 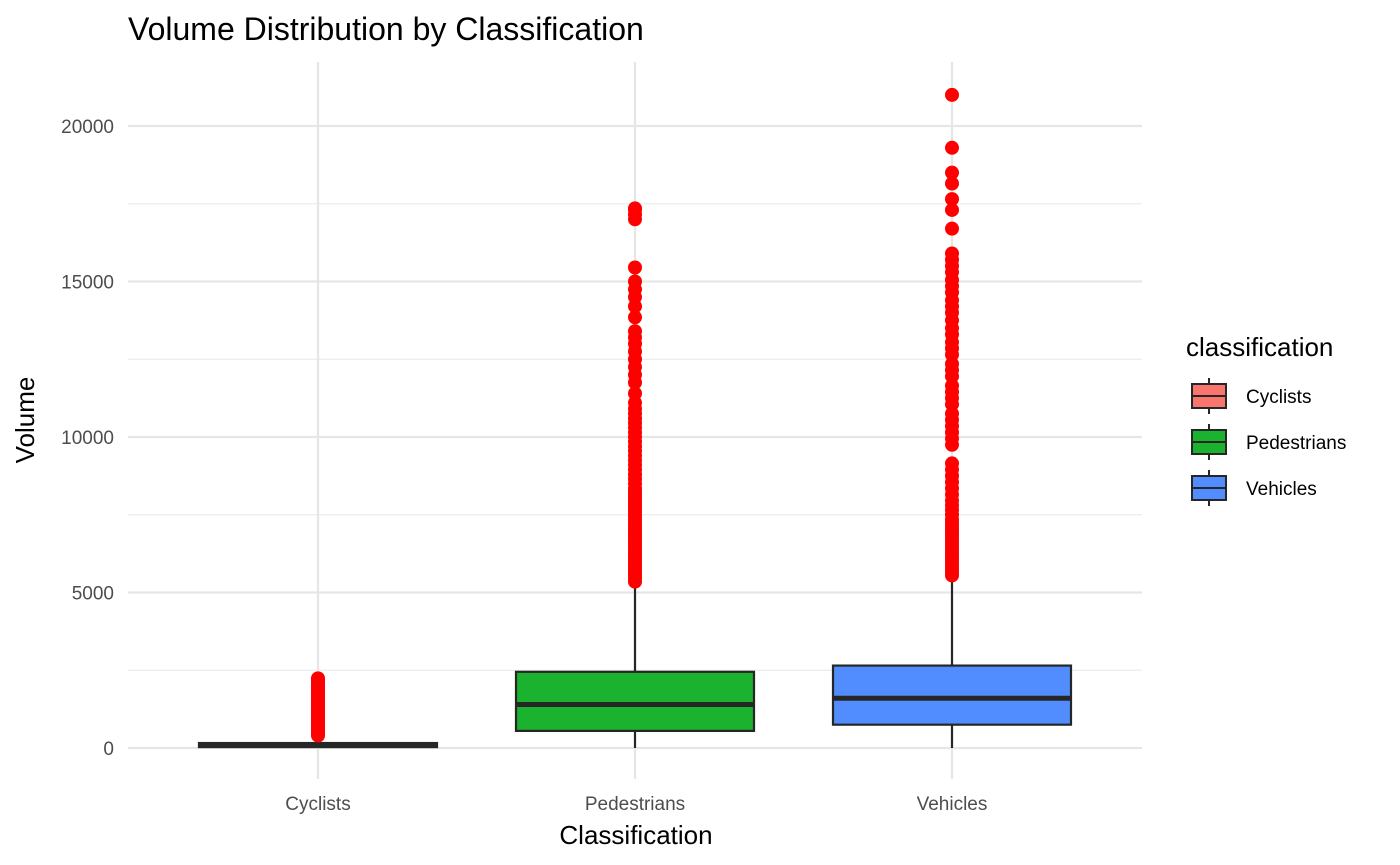 I want to click on legend-label: Cyclists, so click(x=1278, y=397).